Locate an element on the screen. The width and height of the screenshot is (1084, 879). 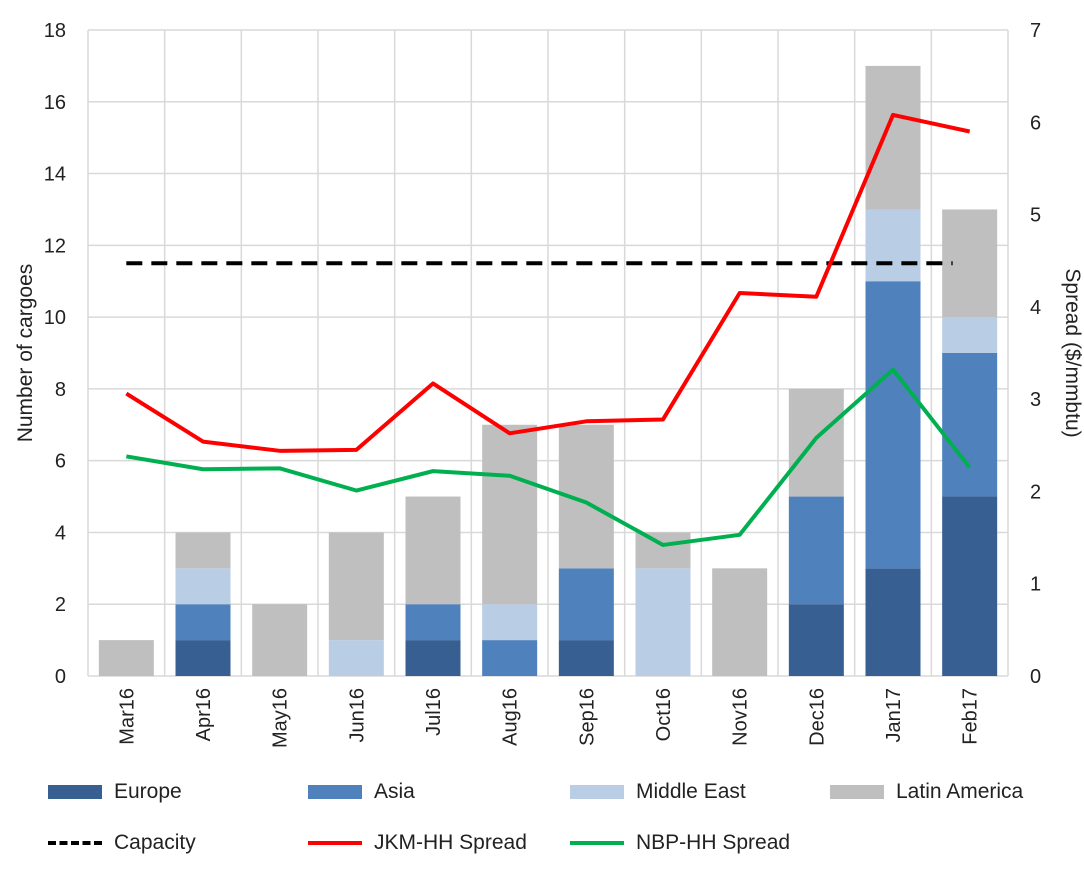
y2-tick-label: 2 is located at coordinates (1035, 492).